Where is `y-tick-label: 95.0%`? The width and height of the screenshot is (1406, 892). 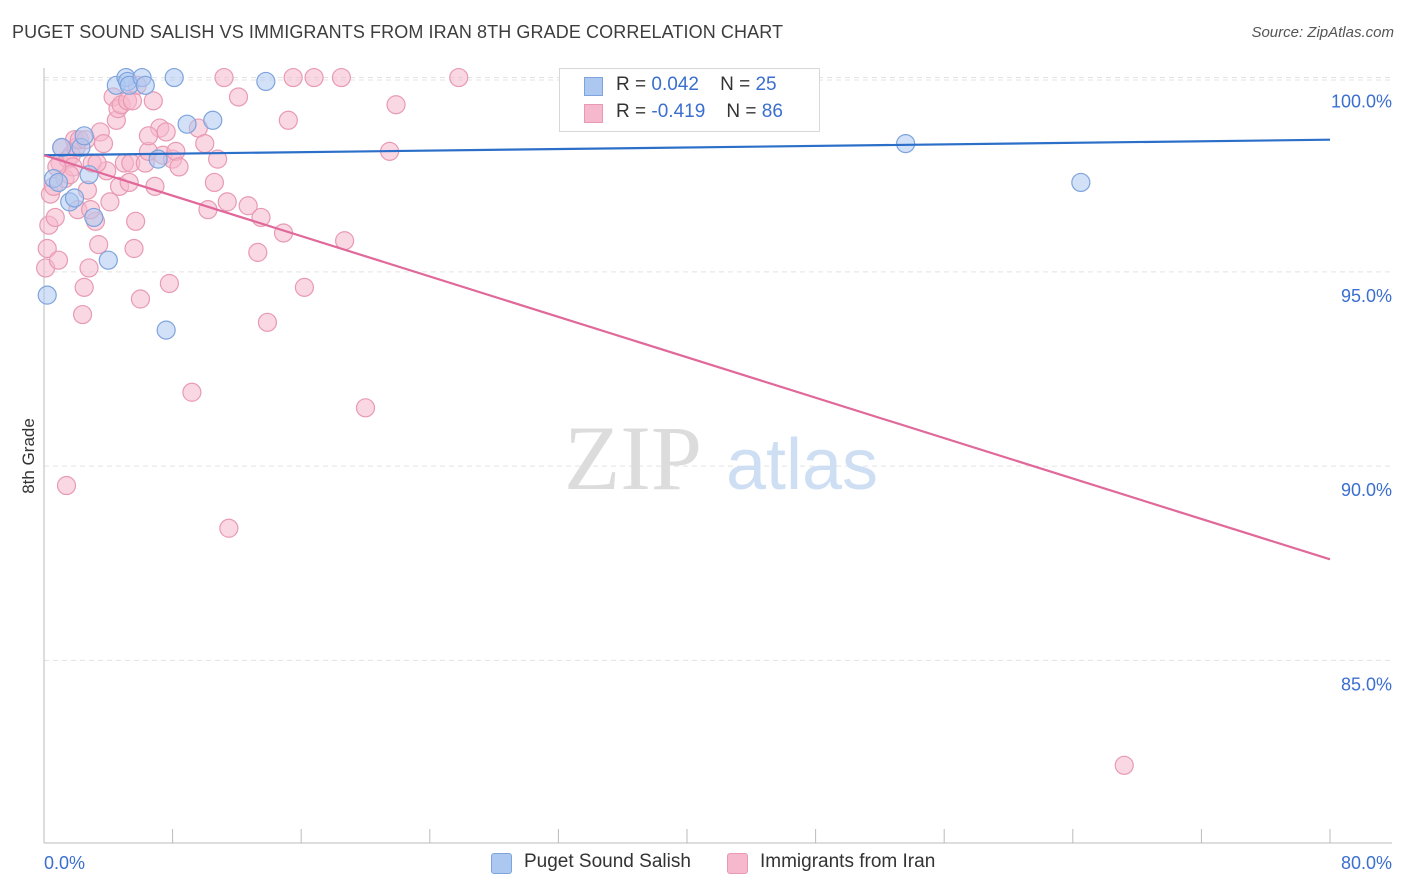
y-tick-label: 95.0% is located at coordinates (1366, 296).